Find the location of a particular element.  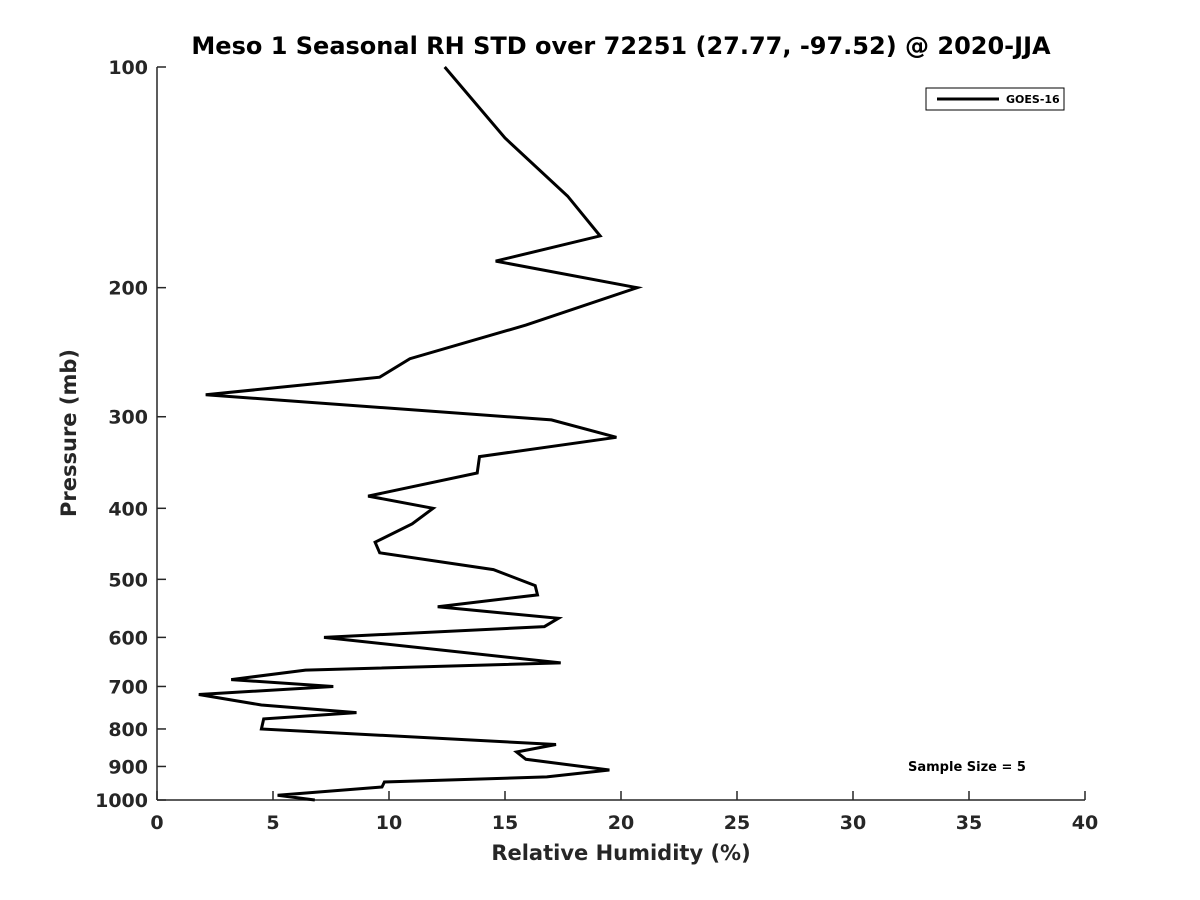

legend-label-goes-16: GOES-16 is located at coordinates (1033, 99).